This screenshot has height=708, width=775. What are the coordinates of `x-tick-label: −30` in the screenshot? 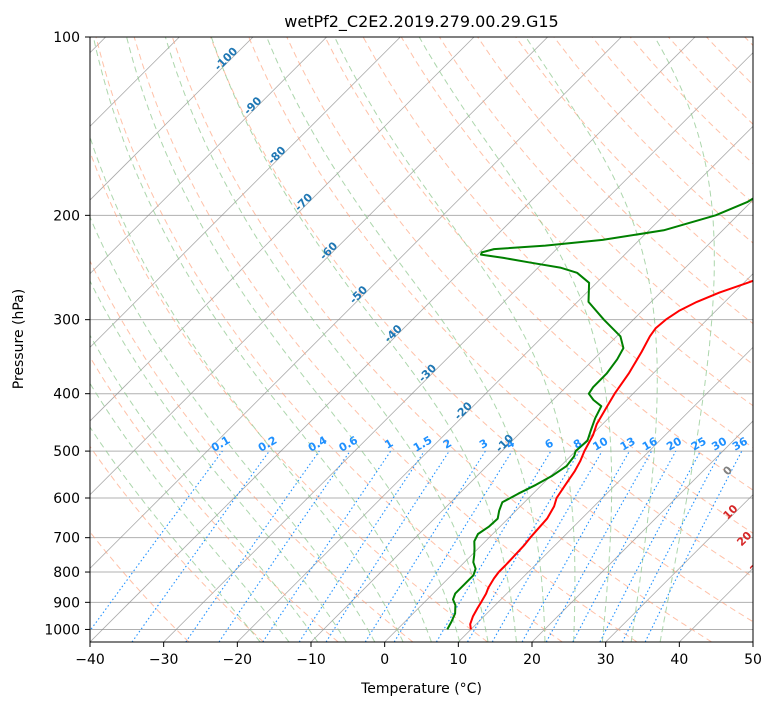 It's located at (164, 660).